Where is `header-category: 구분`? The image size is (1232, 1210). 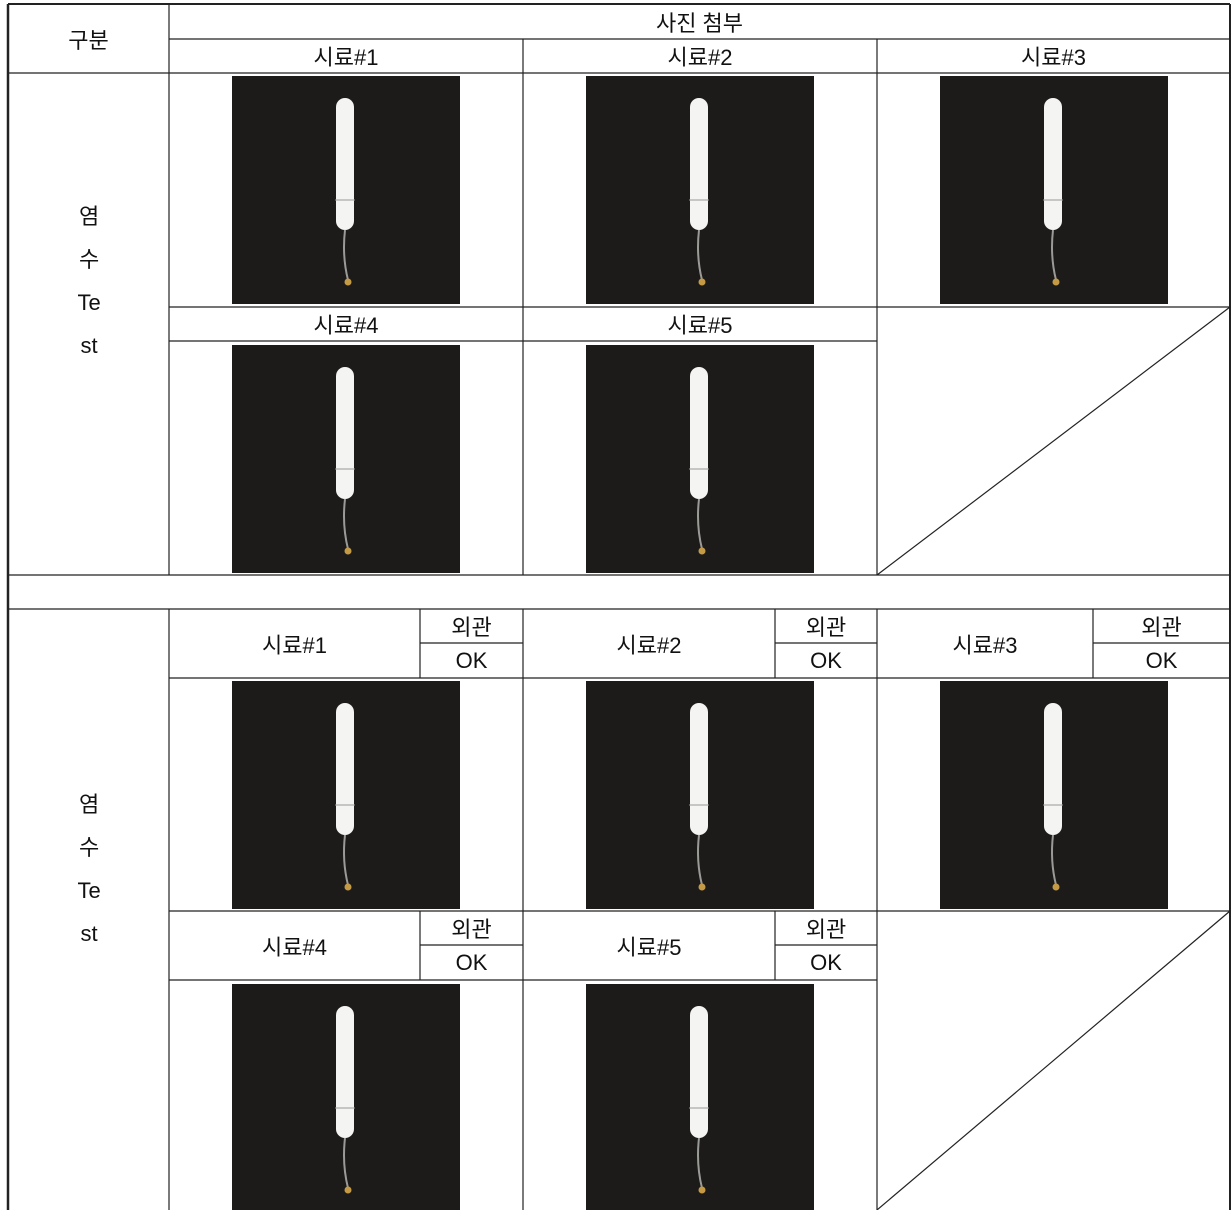
header-category: 구분 is located at coordinates (88, 40).